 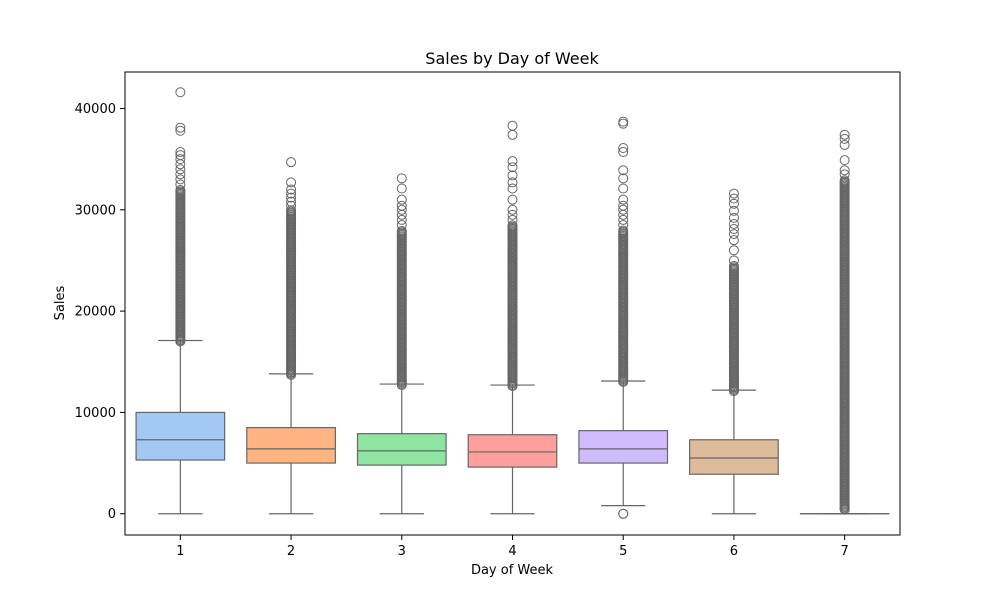 What do you see at coordinates (60, 302) in the screenshot?
I see `y-axis-label: Sales` at bounding box center [60, 302].